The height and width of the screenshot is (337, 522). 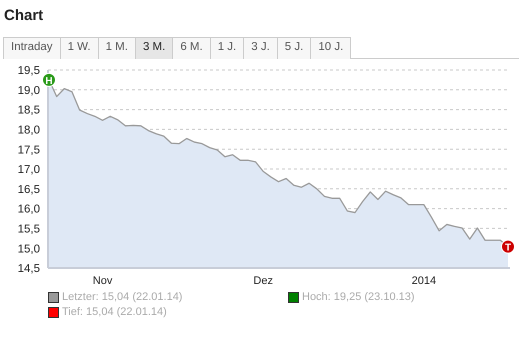 I want to click on letter-badge: H, so click(x=49, y=79).